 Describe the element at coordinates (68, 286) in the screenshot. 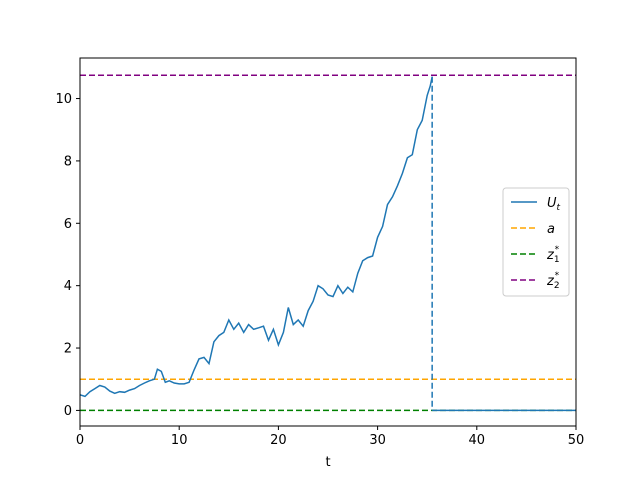

I see `y-tick-label: 4` at that location.